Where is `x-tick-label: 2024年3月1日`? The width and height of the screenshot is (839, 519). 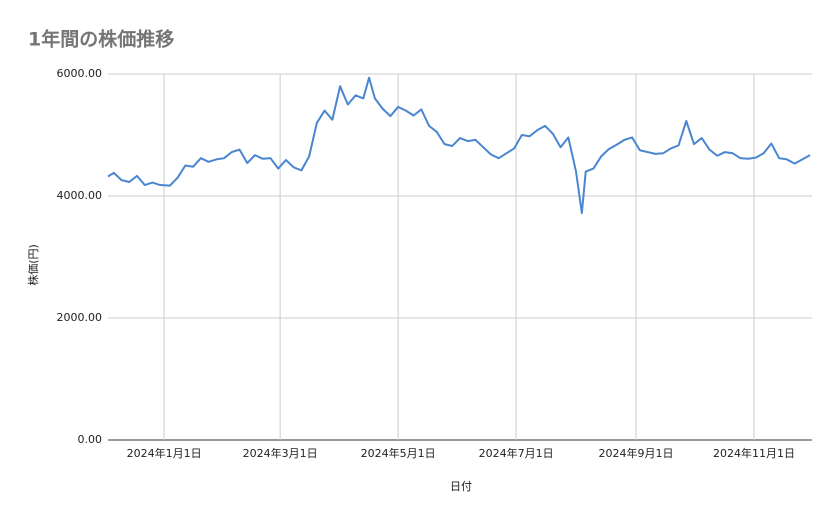
x-tick-label: 2024年3月1日 is located at coordinates (280, 453).